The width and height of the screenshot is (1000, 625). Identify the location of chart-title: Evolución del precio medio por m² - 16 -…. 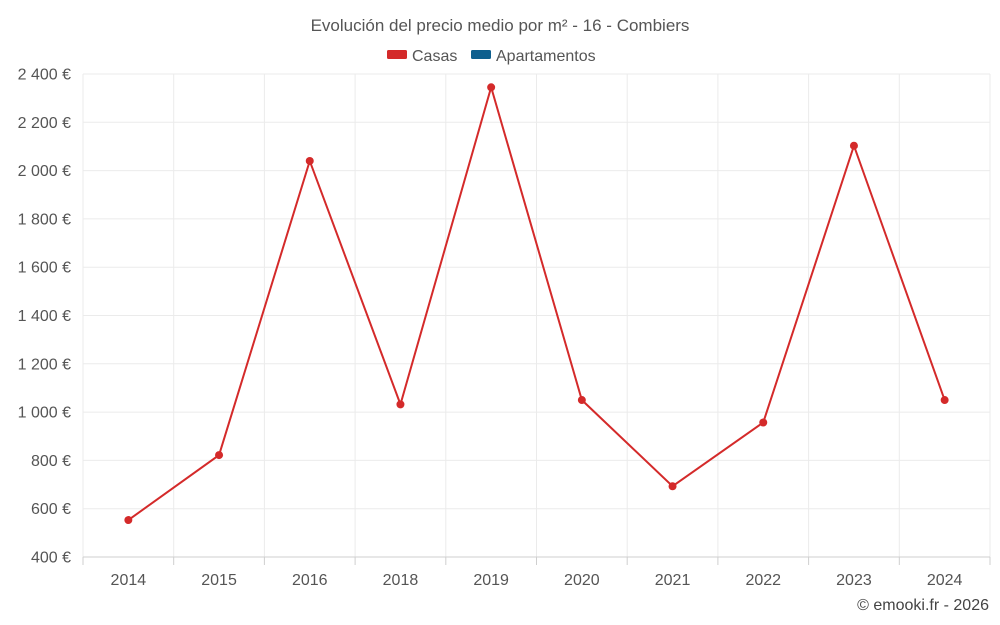
(500, 25).